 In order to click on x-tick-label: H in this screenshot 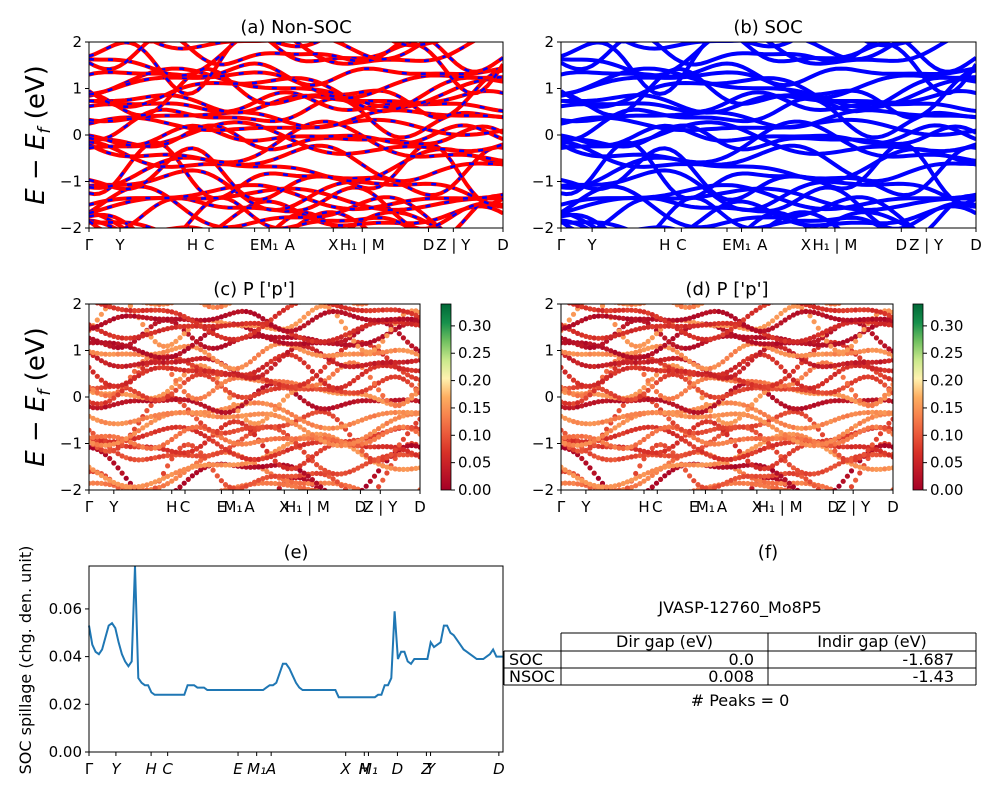, I will do `click(171, 507)`.